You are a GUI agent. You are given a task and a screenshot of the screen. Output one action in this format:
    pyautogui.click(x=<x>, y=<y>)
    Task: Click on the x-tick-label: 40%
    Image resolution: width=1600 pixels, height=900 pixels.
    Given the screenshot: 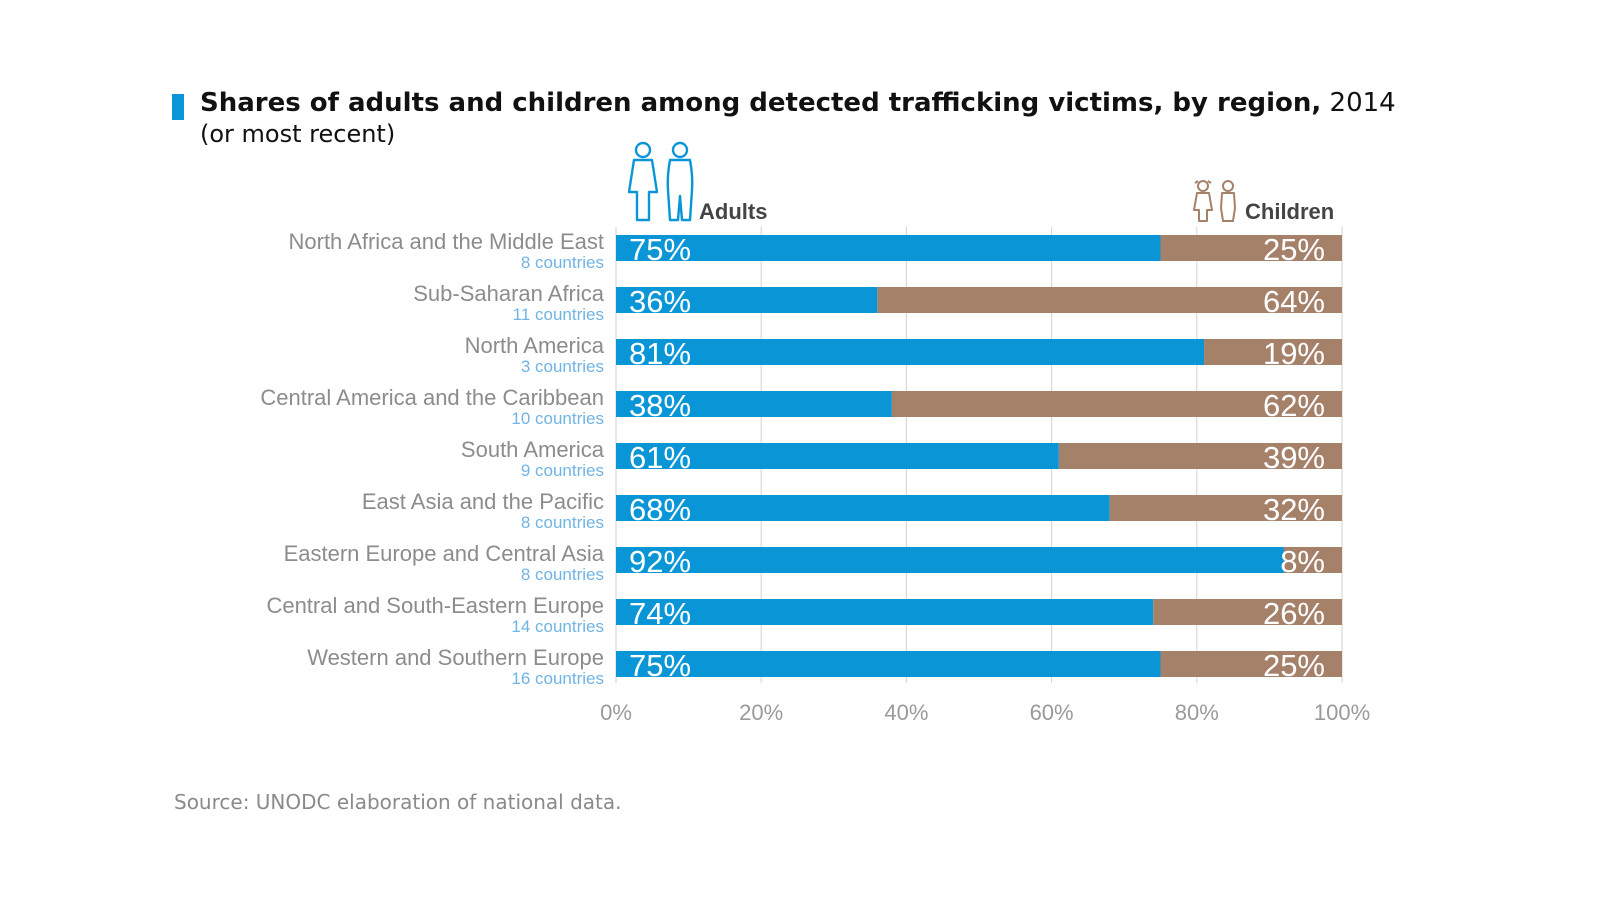 What is the action you would take?
    pyautogui.click(x=906, y=712)
    